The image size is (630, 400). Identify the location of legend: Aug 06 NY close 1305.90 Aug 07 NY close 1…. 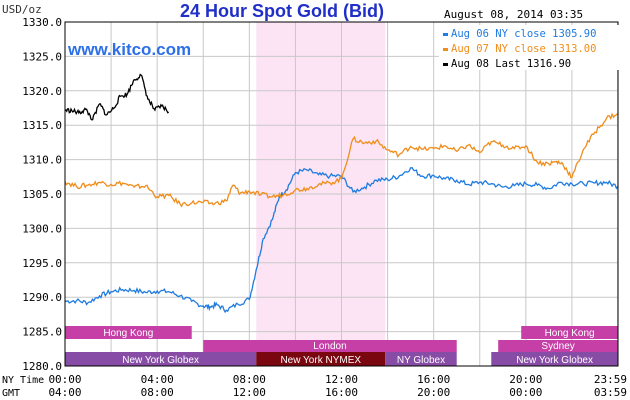
(529, 47).